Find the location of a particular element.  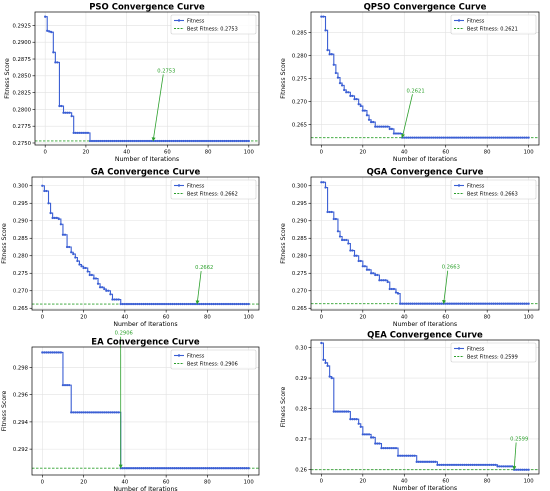

x-tick-label: 80 is located at coordinates (207, 483).